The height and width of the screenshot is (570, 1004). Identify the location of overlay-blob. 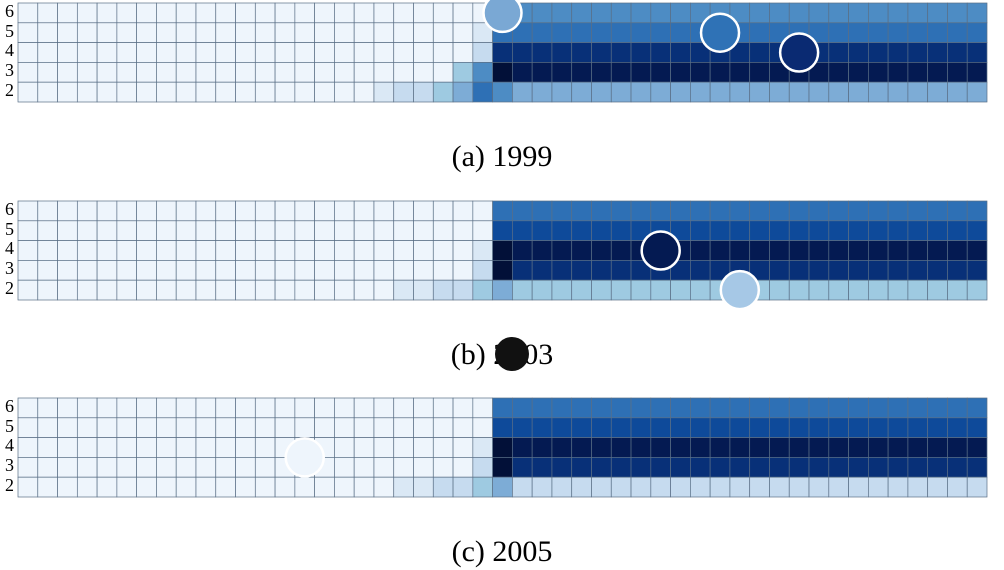
(512, 354).